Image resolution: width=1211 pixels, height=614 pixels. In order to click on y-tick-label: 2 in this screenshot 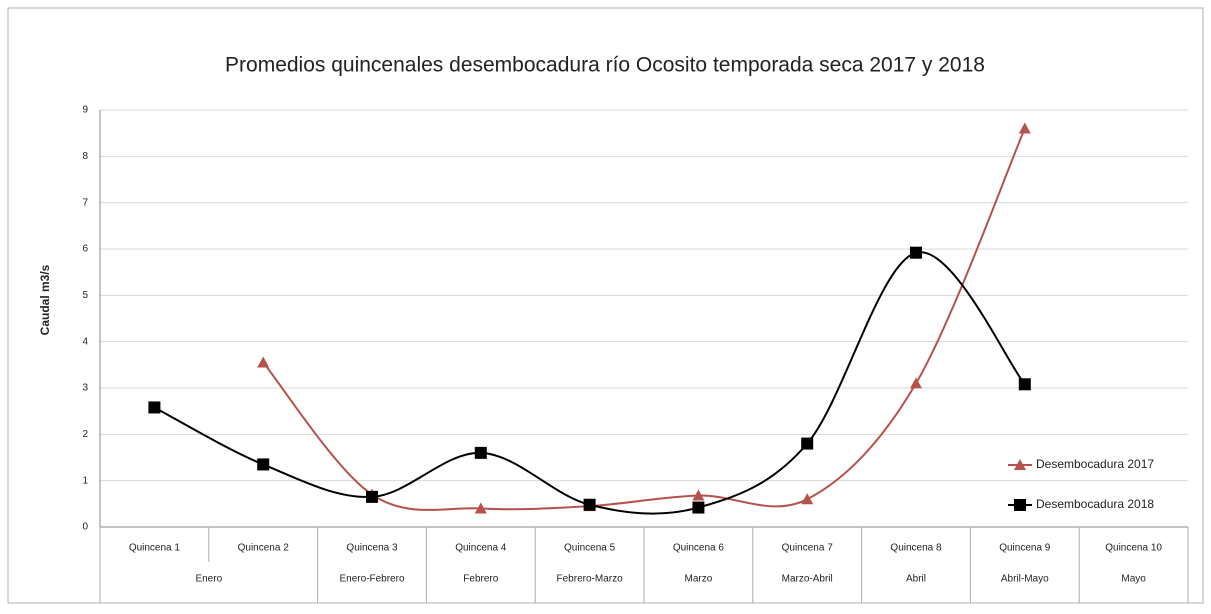, I will do `click(85, 434)`.